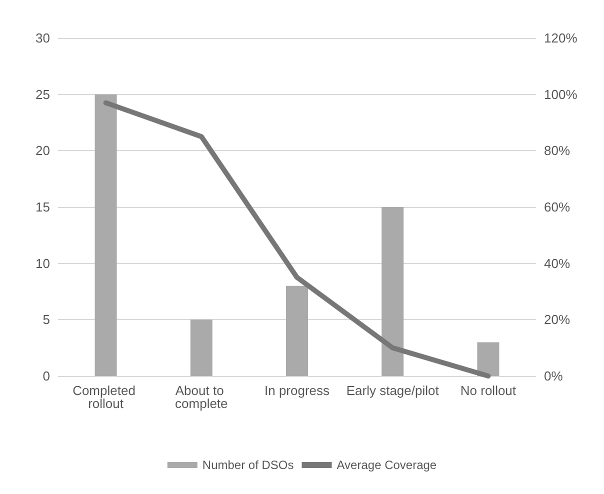  I want to click on y2-tick-label: 120%, so click(561, 38).